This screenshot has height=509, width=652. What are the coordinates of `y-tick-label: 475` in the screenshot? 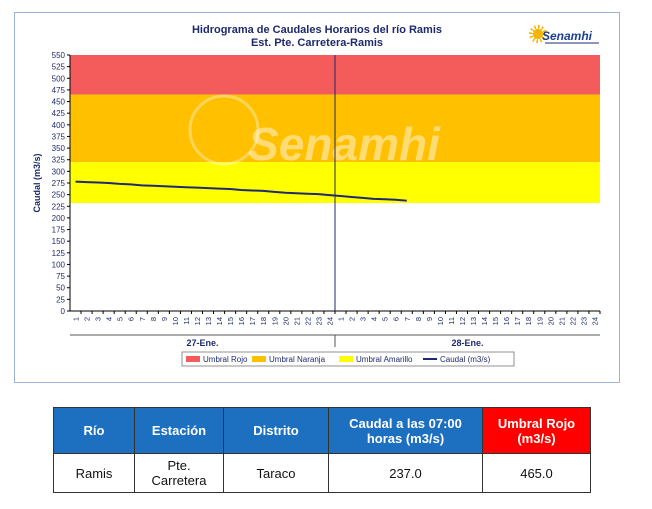 It's located at (59, 90).